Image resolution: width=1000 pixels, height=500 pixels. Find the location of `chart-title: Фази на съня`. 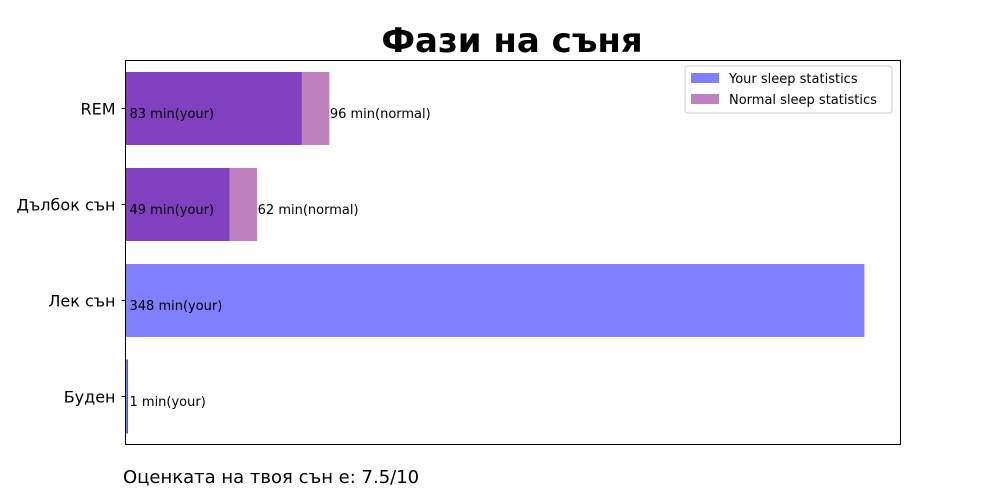

chart-title: Фази на съня is located at coordinates (511, 41).